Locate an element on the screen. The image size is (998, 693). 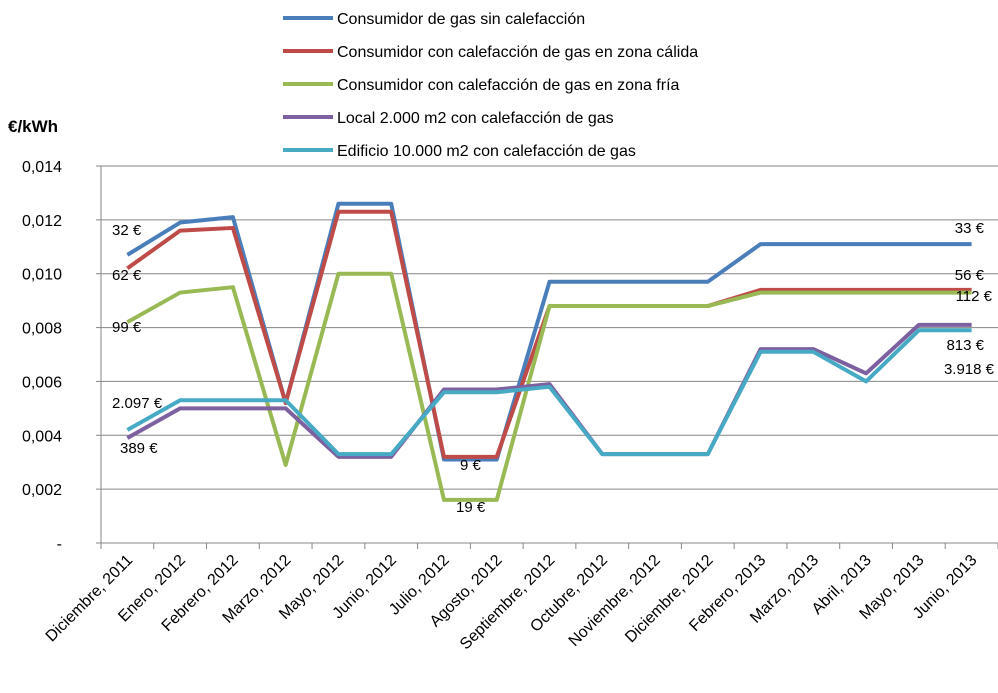
y-axis-label: €/kWh is located at coordinates (33, 126).